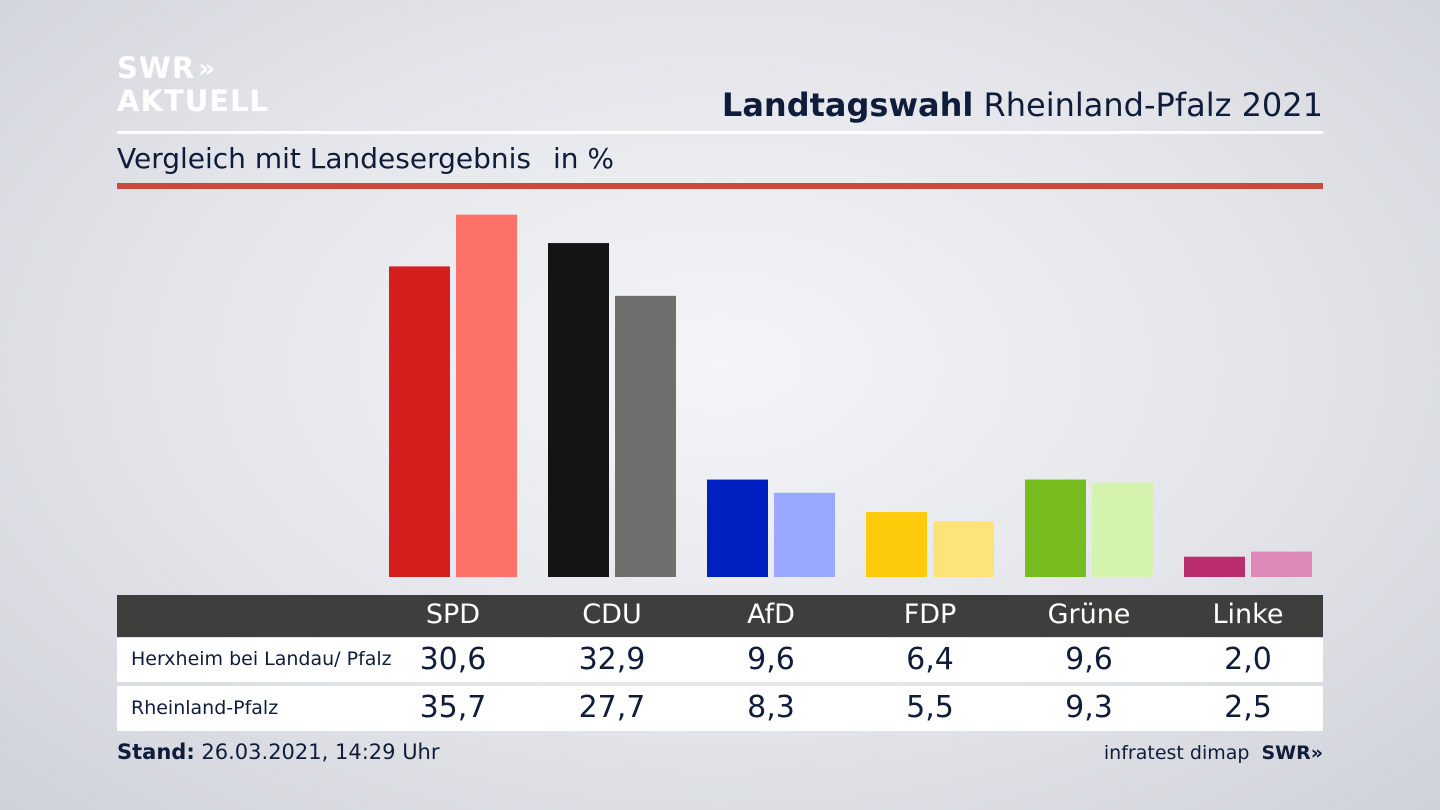 This screenshot has width=1440, height=810. Describe the element at coordinates (1176, 753) in the screenshot. I see `source-label: infratest dimap` at that location.